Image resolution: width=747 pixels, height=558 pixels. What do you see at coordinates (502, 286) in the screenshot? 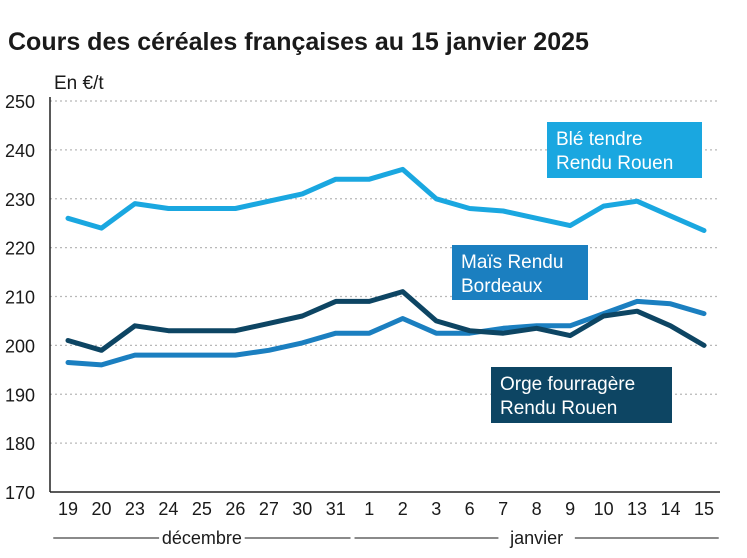
I see `legend-label-1-1: Bordeaux` at bounding box center [502, 286].